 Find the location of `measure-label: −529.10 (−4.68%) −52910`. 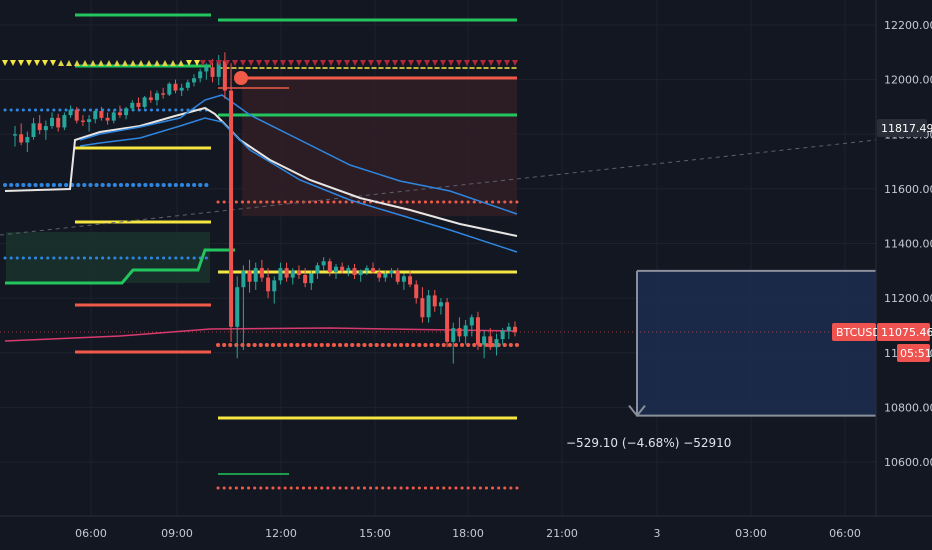

measure-label: −529.10 (−4.68%) −52910 is located at coordinates (648, 443).